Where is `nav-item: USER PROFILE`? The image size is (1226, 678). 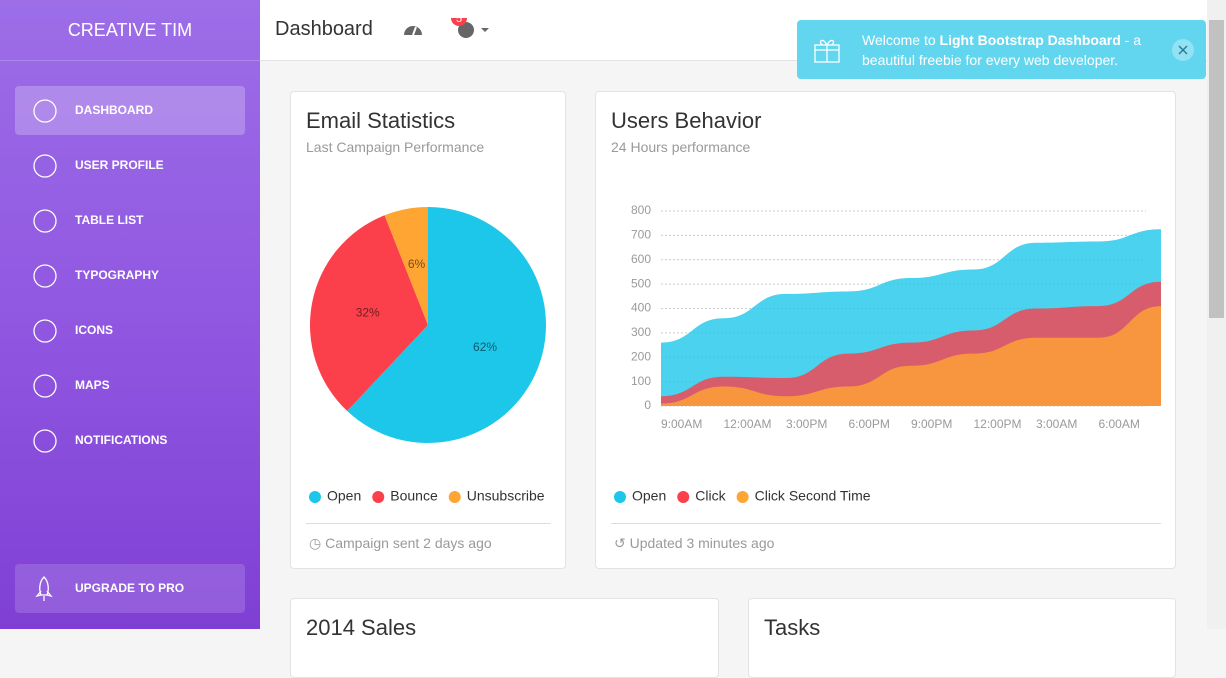 nav-item: USER PROFILE is located at coordinates (130, 165).